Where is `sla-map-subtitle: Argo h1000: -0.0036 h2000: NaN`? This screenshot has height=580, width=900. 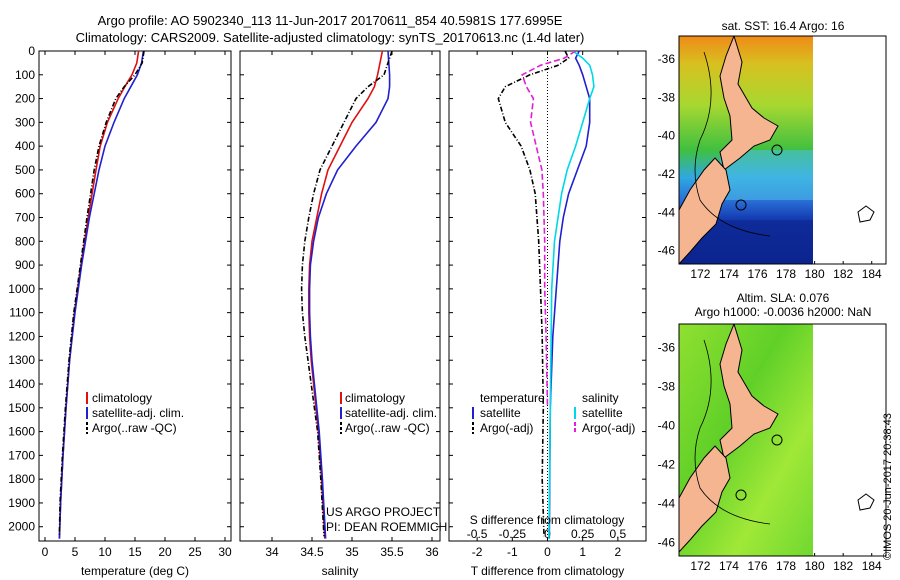
sla-map-subtitle: Argo h1000: -0.0036 h2000: NaN is located at coordinates (783, 312).